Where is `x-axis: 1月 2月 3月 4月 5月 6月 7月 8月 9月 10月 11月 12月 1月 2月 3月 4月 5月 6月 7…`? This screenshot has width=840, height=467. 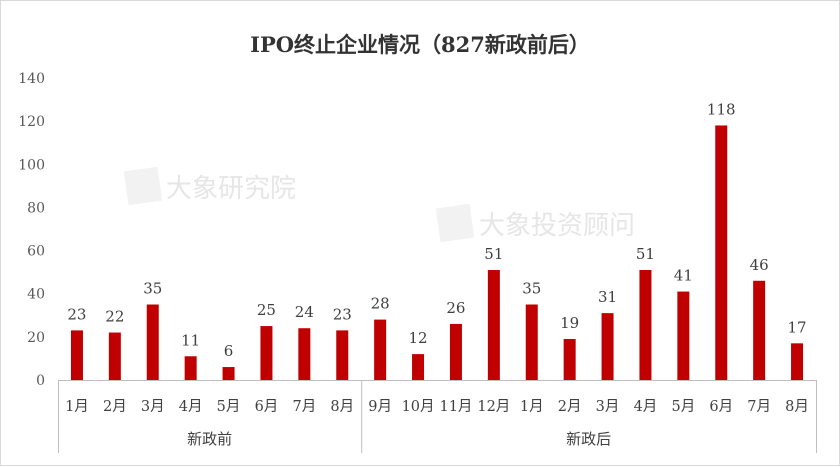
x-axis: 1月 2月 3月 4月 5月 6月 7月 8月 9月 10月 11月 12月 1月 2月 3月 4月 5月 6月 7… is located at coordinates (437, 416).